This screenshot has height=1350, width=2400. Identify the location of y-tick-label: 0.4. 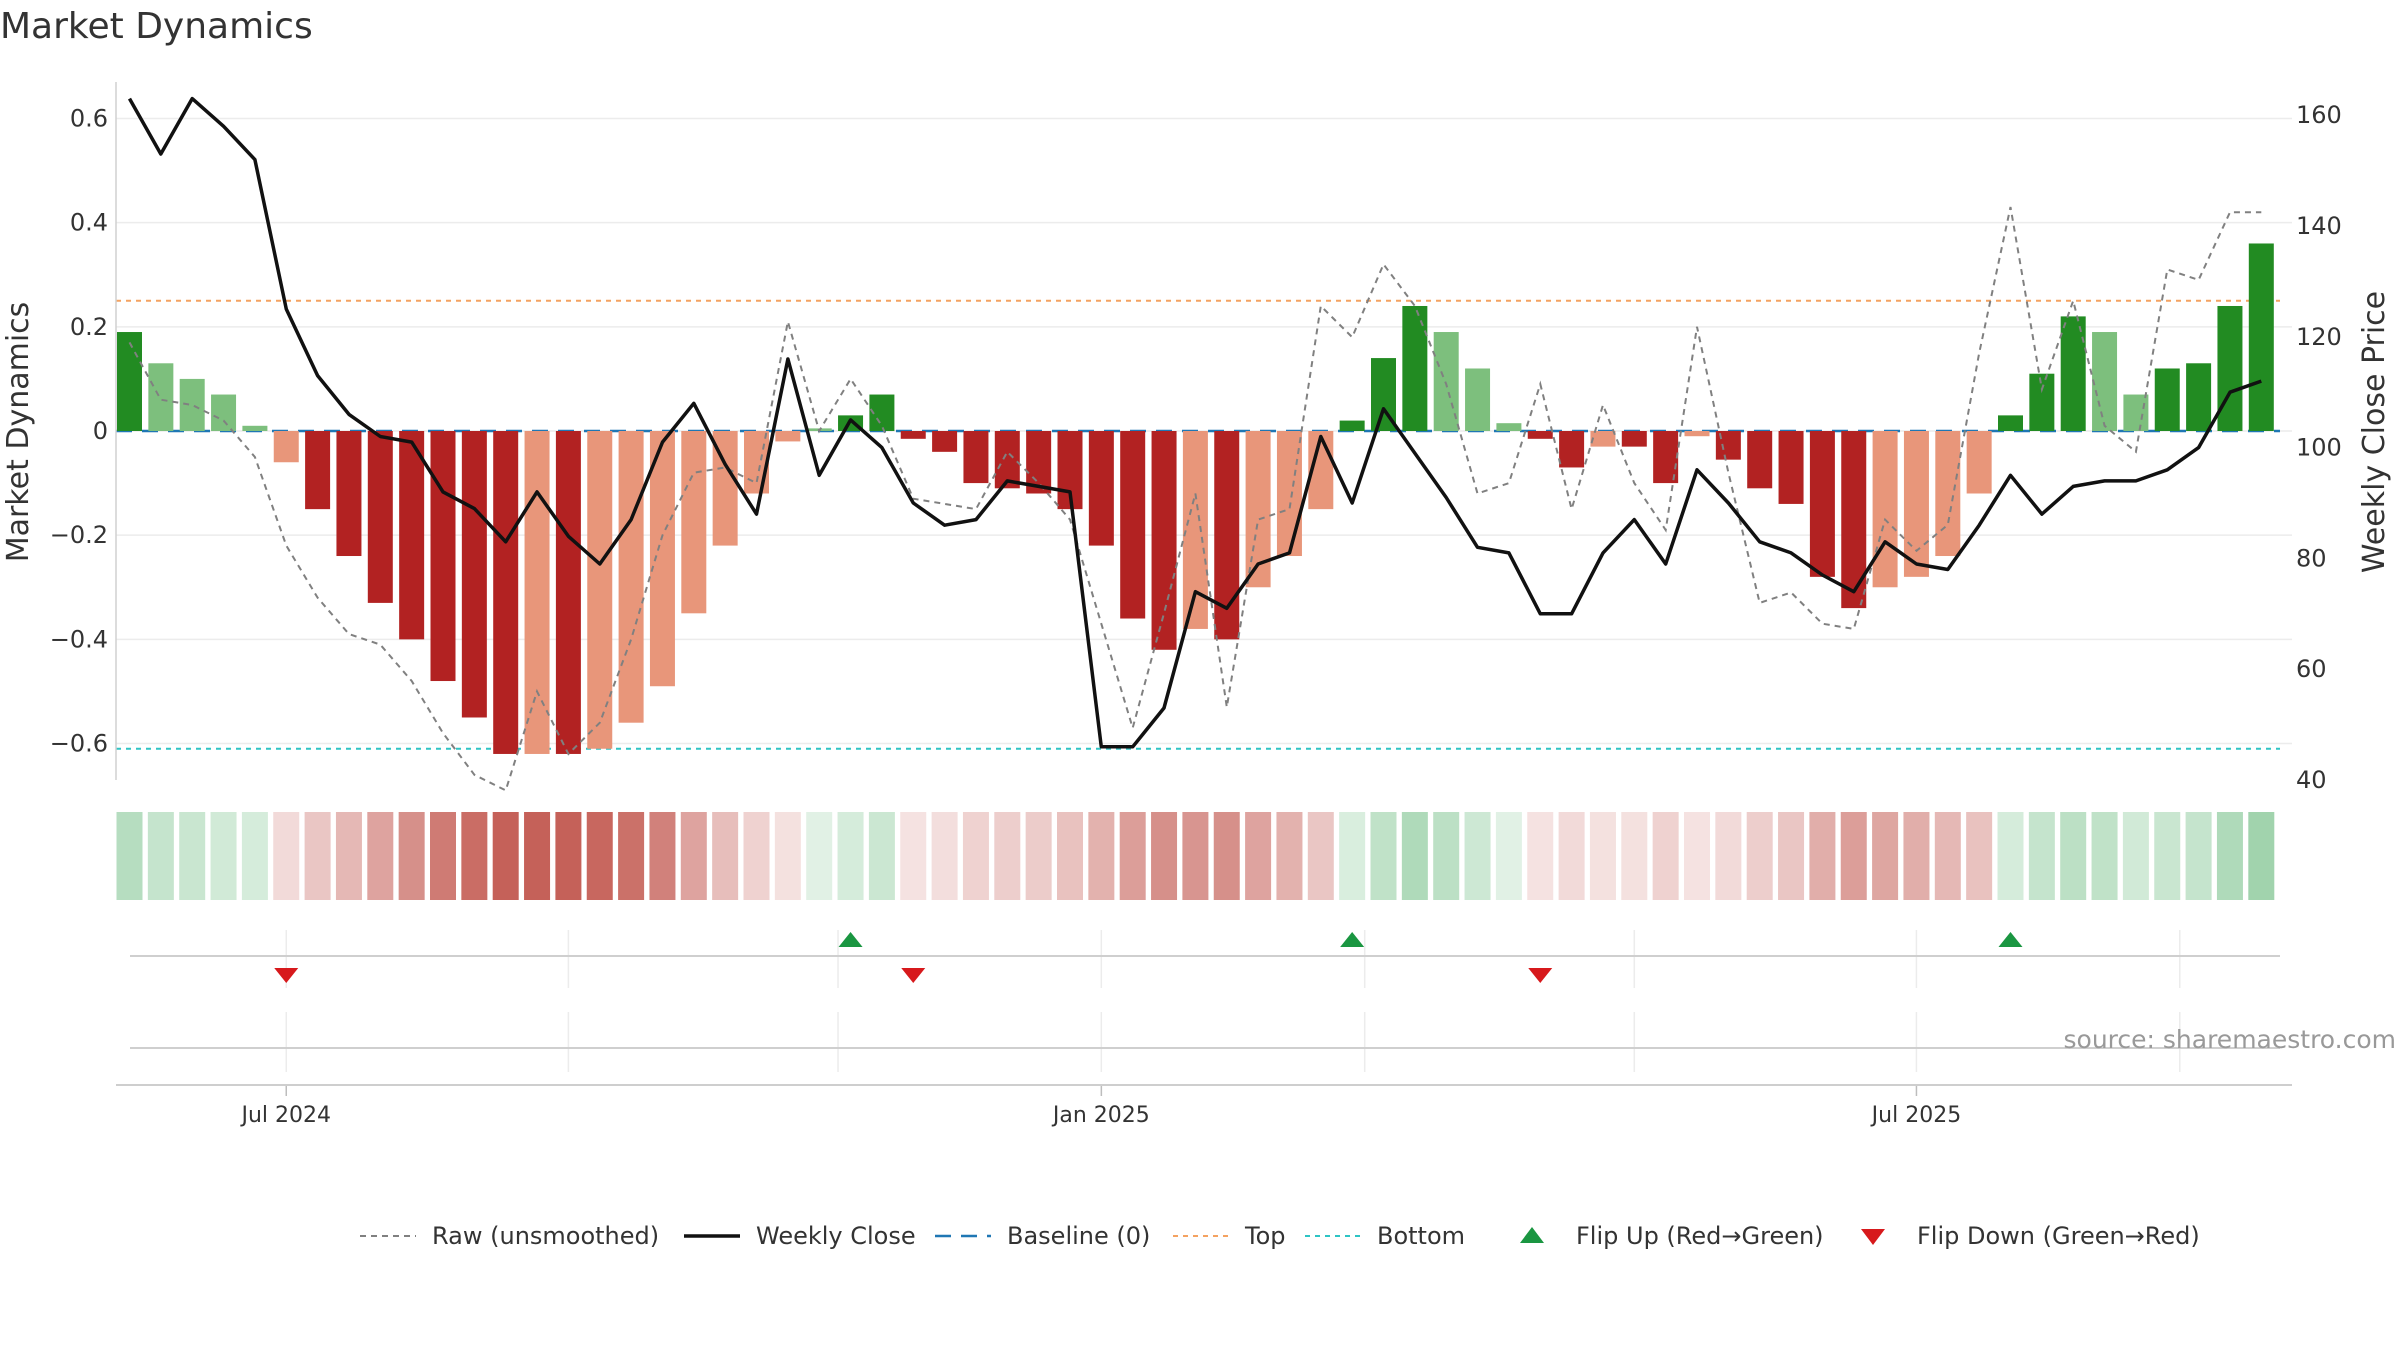
(89, 223).